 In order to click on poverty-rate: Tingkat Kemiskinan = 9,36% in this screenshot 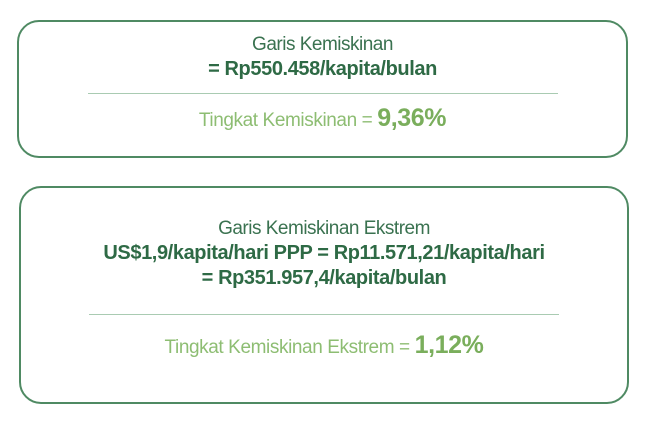, I will do `click(322, 118)`.